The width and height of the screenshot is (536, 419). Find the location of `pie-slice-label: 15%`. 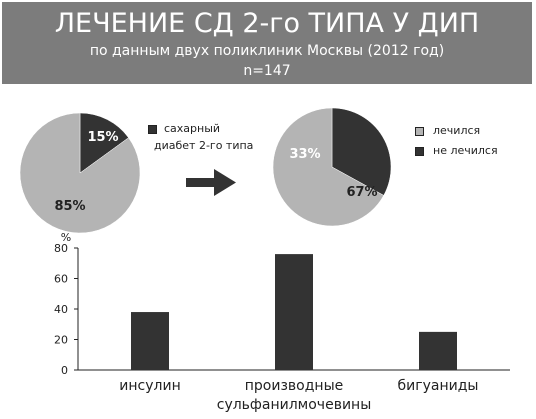

pie-slice-label: 15% is located at coordinates (102, 137).